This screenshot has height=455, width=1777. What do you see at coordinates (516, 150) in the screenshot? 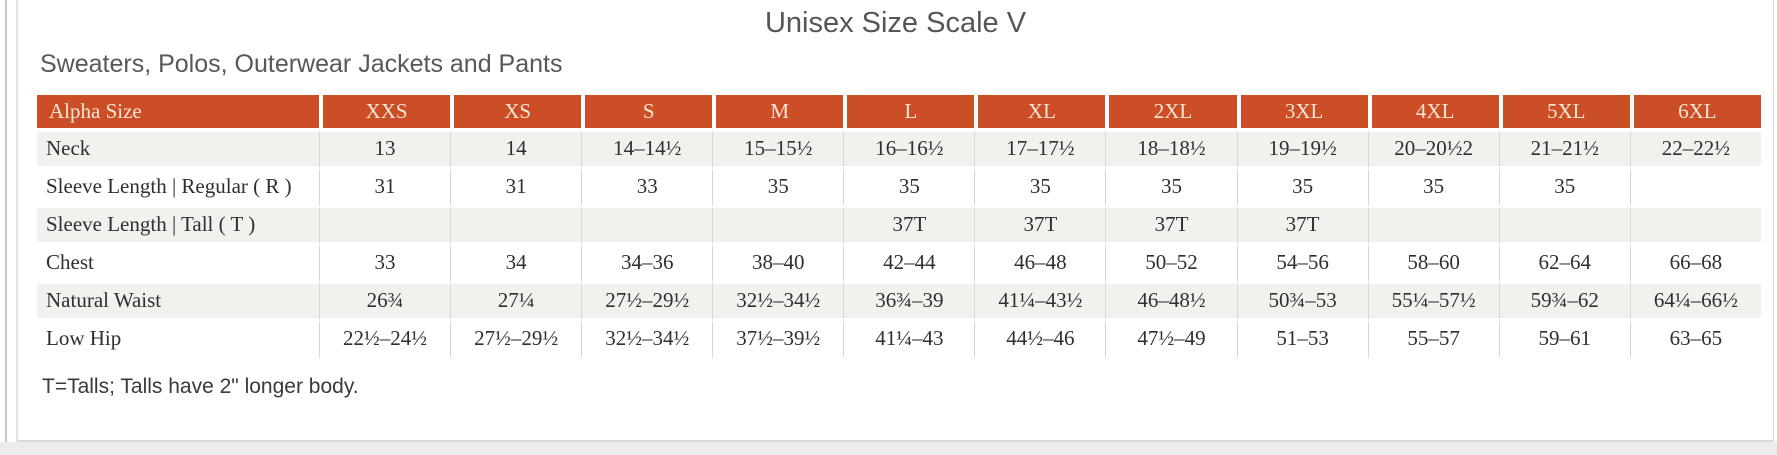
I see `table-cell: 14` at bounding box center [516, 150].